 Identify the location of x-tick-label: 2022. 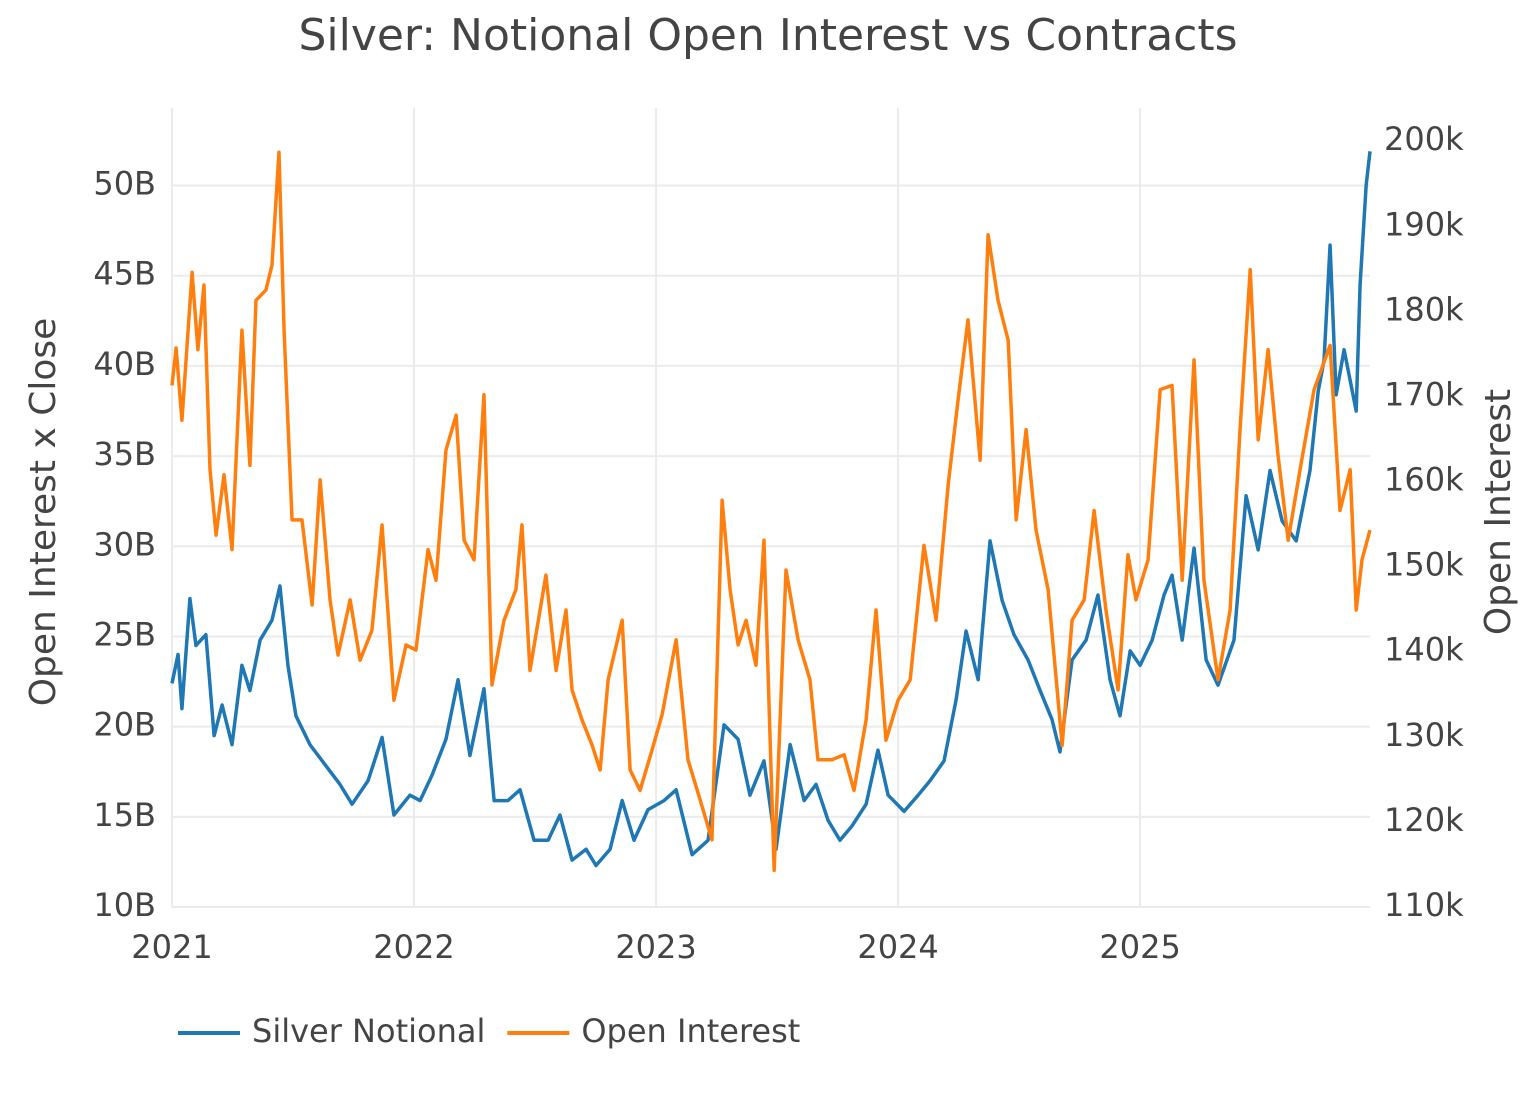
(413, 947).